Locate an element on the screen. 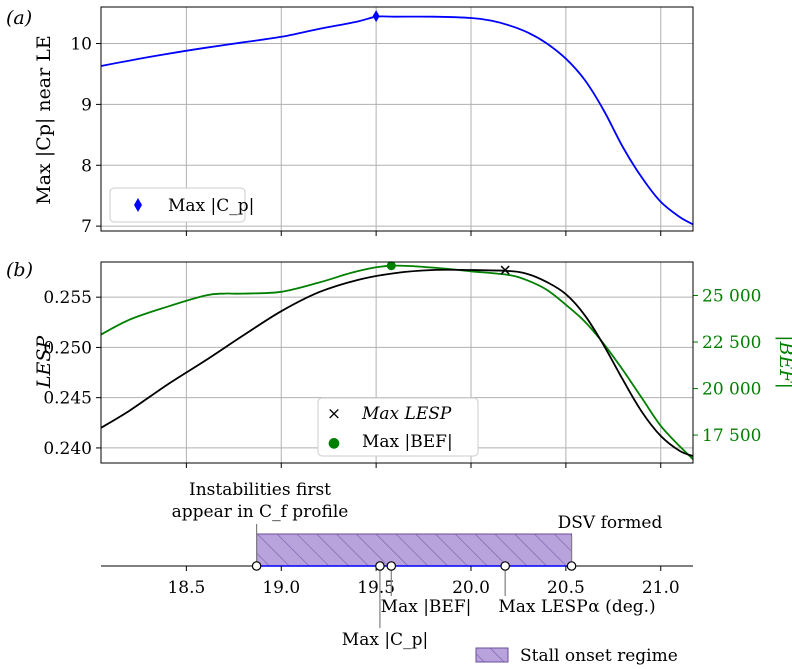 Image resolution: width=792 pixels, height=669 pixels. panel-a-legend: Max |C_p| is located at coordinates (181, 205).